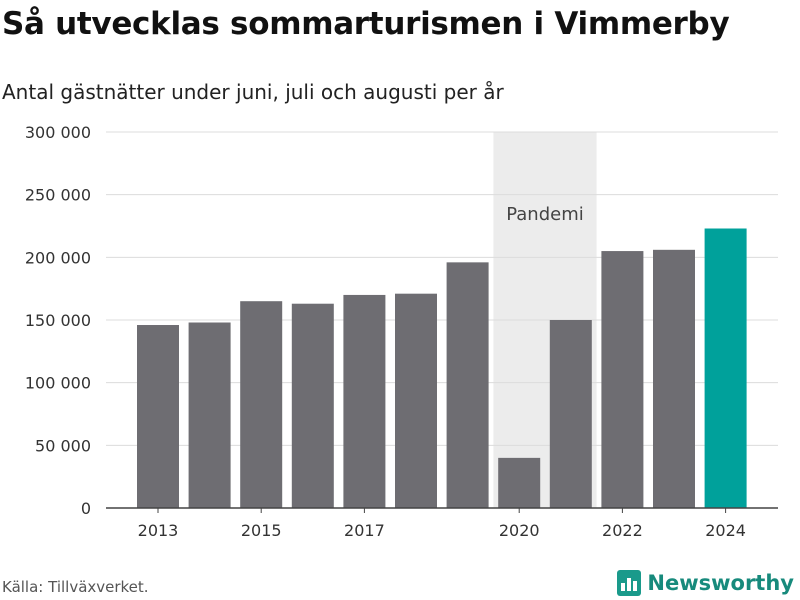  I want to click on bar-2018, so click(416, 400).